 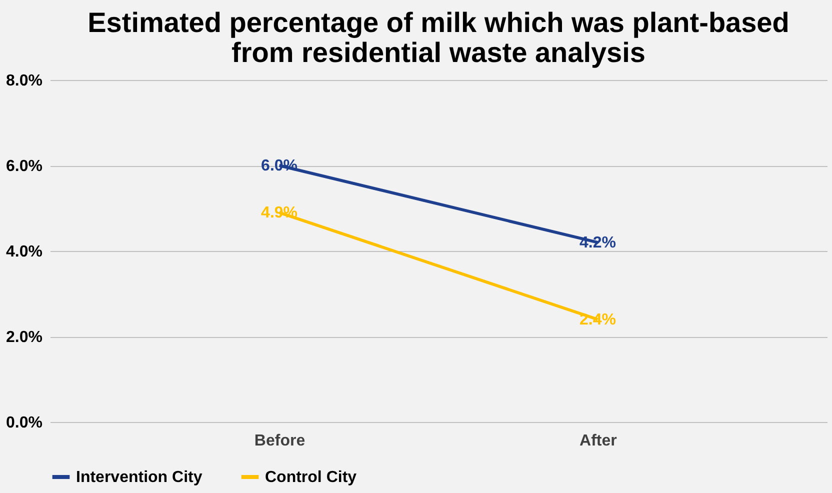 What do you see at coordinates (24, 423) in the screenshot?
I see `y-tick-label: 0.0%` at bounding box center [24, 423].